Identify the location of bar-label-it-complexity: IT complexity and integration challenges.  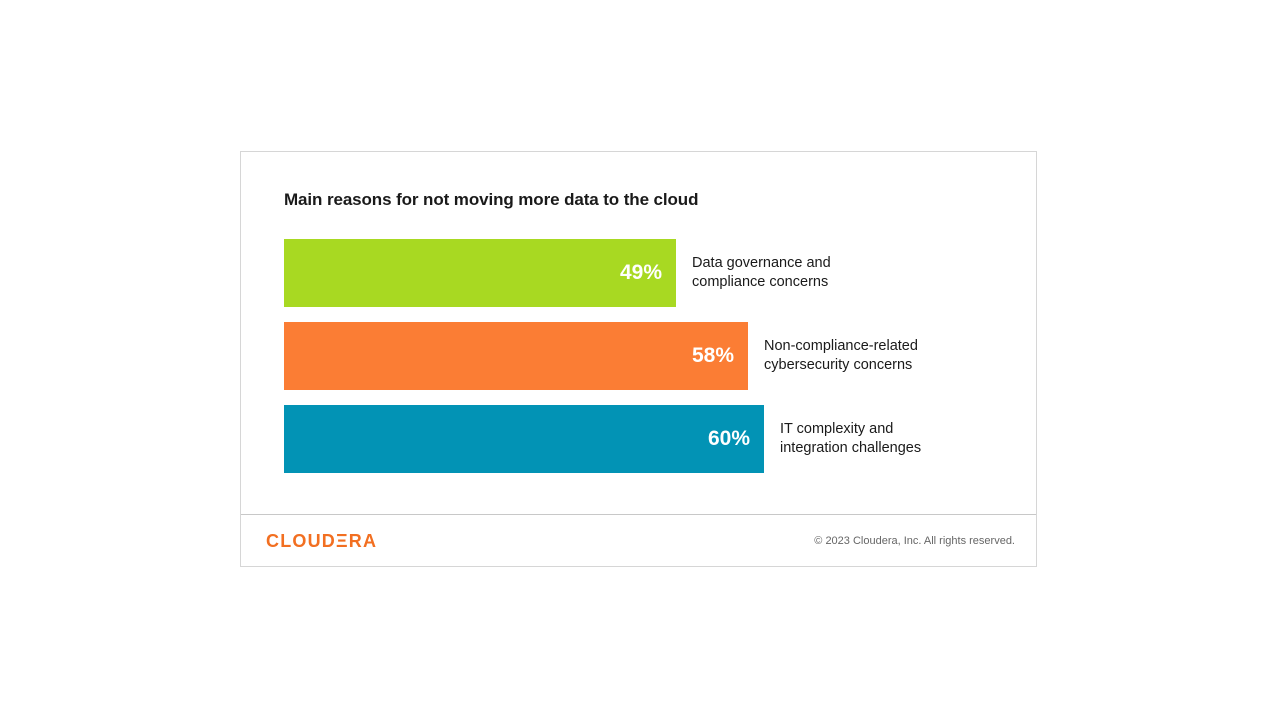
(890, 439).